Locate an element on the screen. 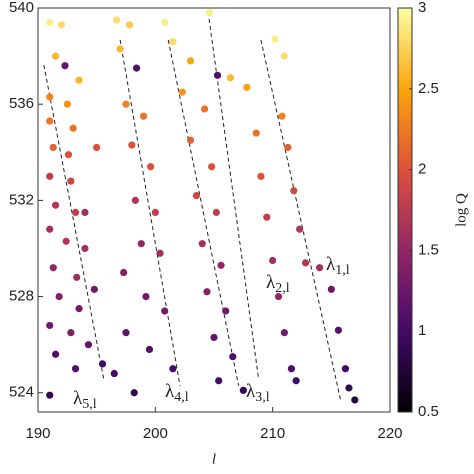 The image size is (474, 474). colorbar-tick-label: 1.5 is located at coordinates (428, 249).